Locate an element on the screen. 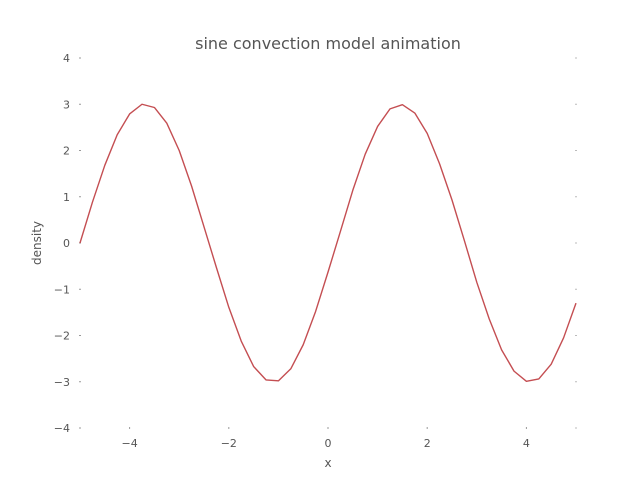 The image size is (640, 480). x-tick-label: 0 is located at coordinates (328, 443).